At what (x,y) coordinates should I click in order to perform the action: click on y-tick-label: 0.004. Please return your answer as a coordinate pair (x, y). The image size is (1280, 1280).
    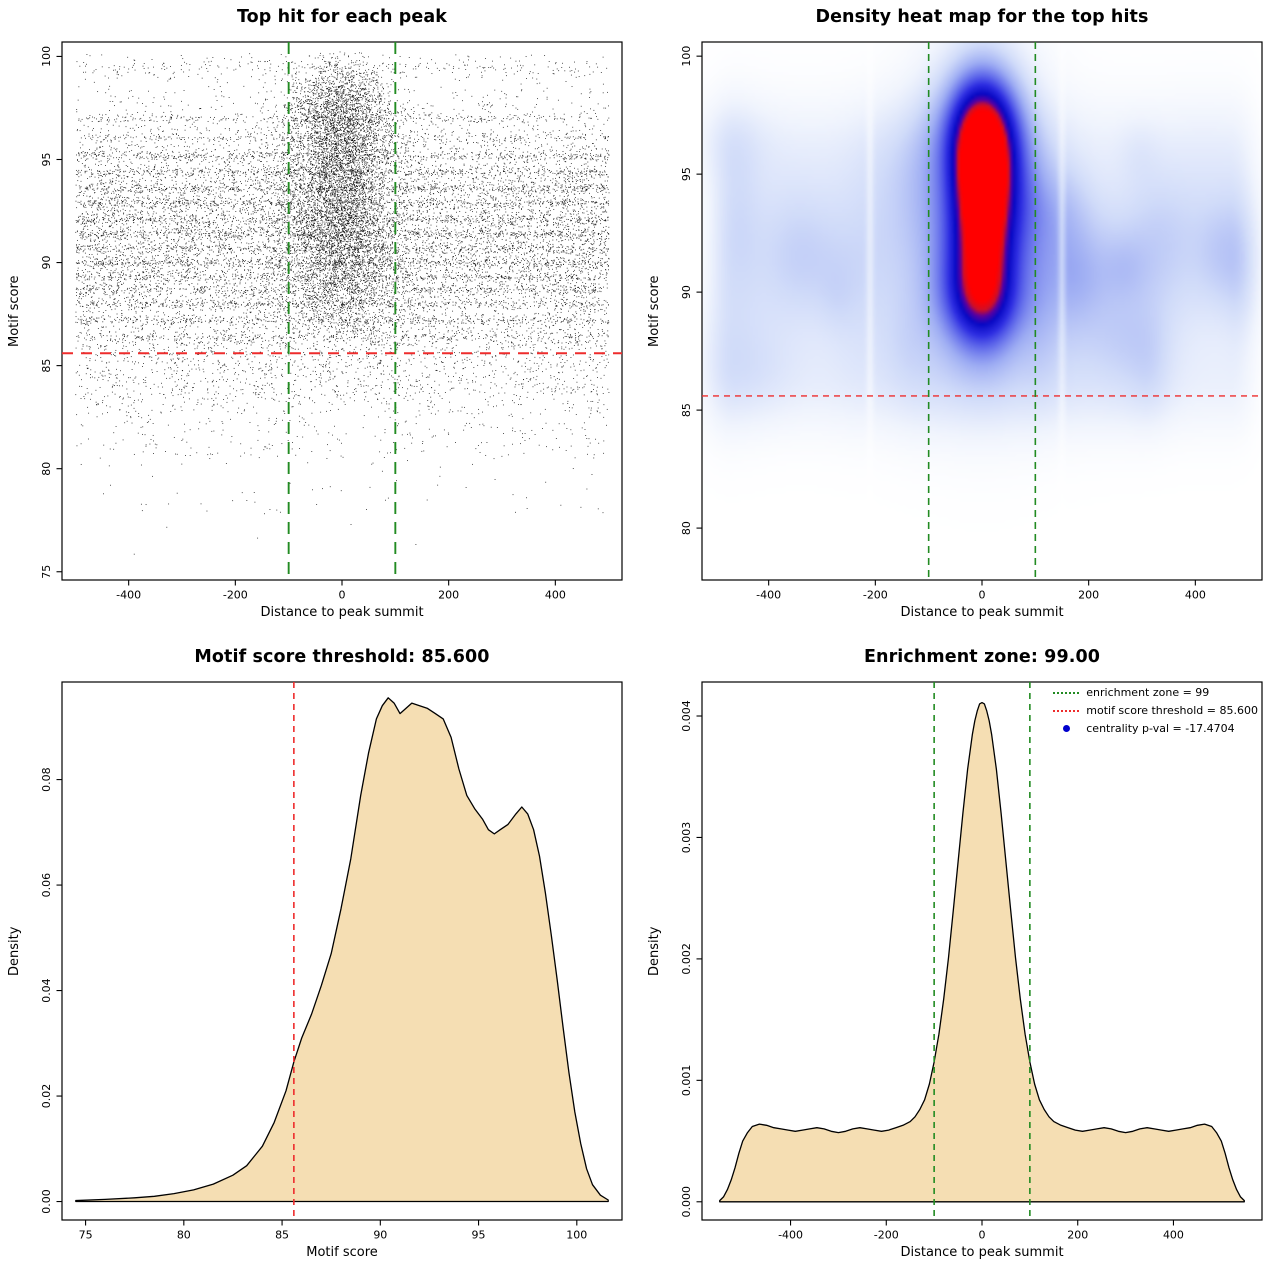
    Looking at the image, I should click on (686, 716).